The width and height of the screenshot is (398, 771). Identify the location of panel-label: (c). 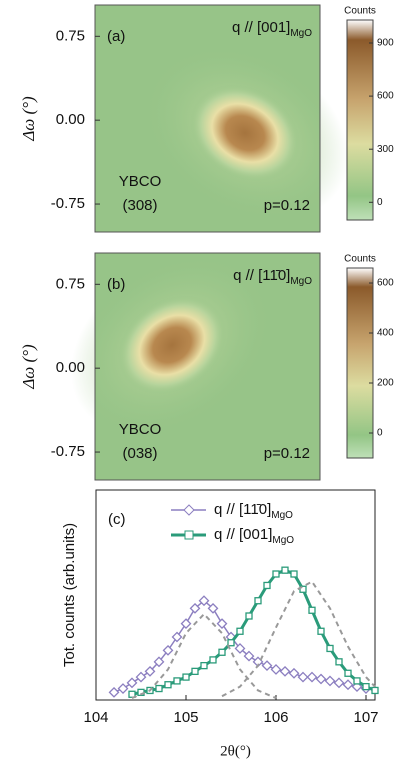
(117, 519).